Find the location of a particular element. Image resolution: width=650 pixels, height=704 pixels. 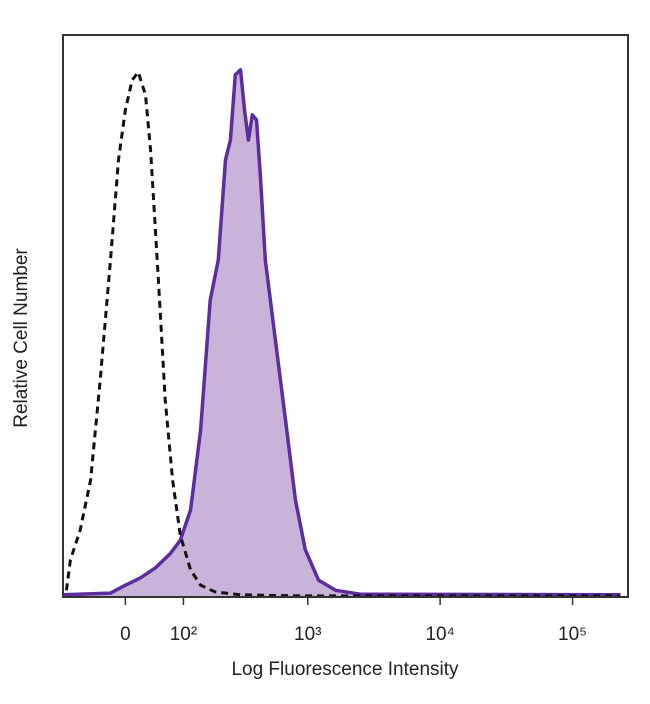

x-tick-label: 10⁴ is located at coordinates (439, 634).